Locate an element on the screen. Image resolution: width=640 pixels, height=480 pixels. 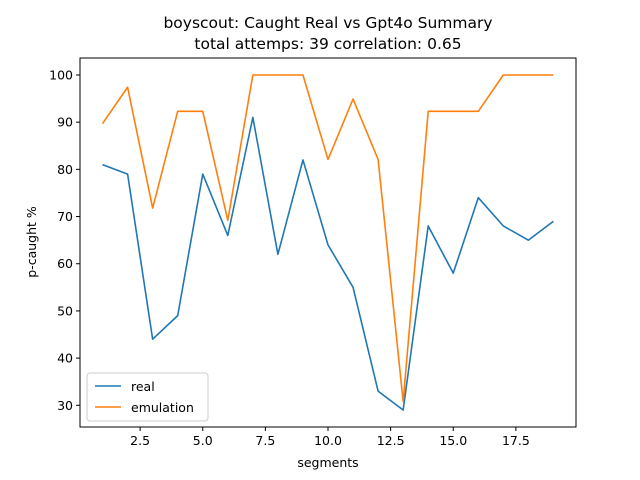
legend-label-real: real is located at coordinates (143, 386).